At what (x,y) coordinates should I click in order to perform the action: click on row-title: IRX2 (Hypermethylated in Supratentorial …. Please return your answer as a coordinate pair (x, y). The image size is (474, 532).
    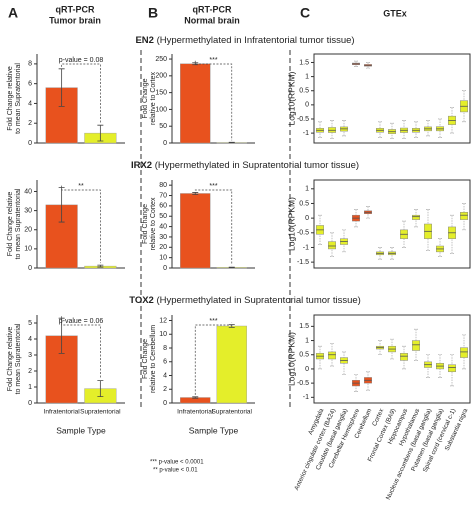
    Looking at the image, I should click on (245, 165).